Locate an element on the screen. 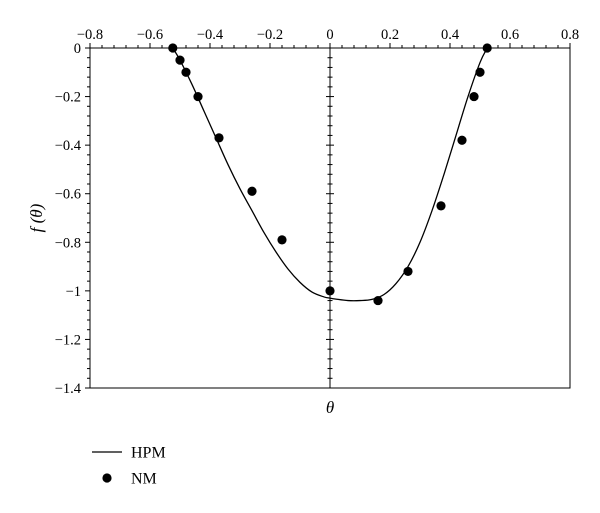 This screenshot has width=600, height=513. y-tick-label: −0.8 is located at coordinates (68, 243).